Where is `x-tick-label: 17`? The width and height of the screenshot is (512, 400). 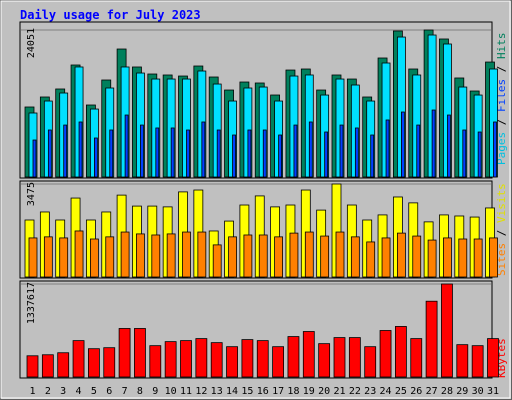
x-tick-label: 17 is located at coordinates (278, 391).